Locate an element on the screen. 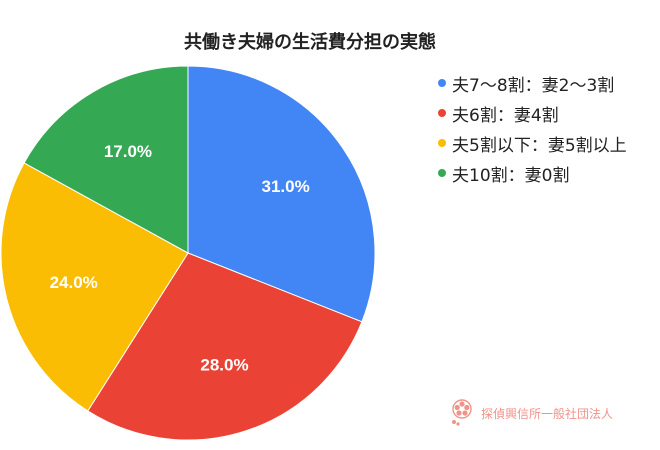  legend-item: 夫5割以下：妻5割以上 is located at coordinates (532, 143).